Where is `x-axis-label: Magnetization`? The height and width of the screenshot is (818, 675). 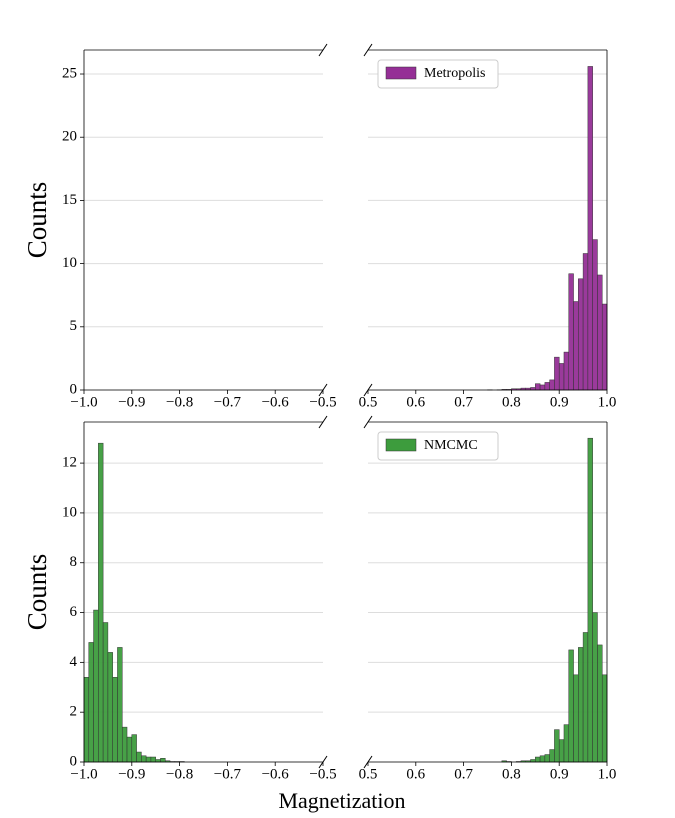 x-axis-label: Magnetization is located at coordinates (341, 800).